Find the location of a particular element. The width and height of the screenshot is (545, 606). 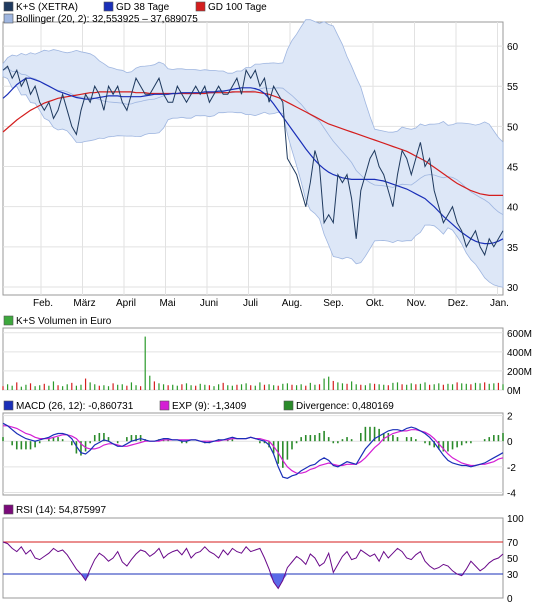

price-y-tick-3: 45 is located at coordinates (513, 168).